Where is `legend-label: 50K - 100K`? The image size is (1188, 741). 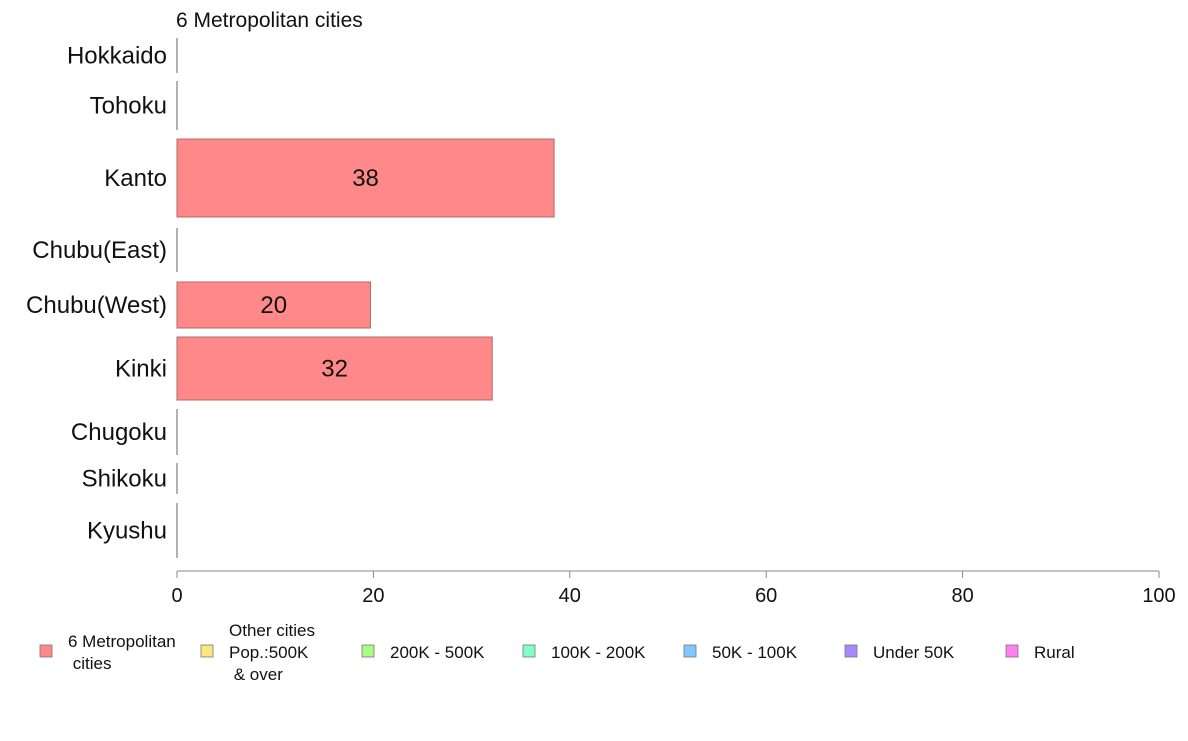
legend-label: 50K - 100K is located at coordinates (755, 652).